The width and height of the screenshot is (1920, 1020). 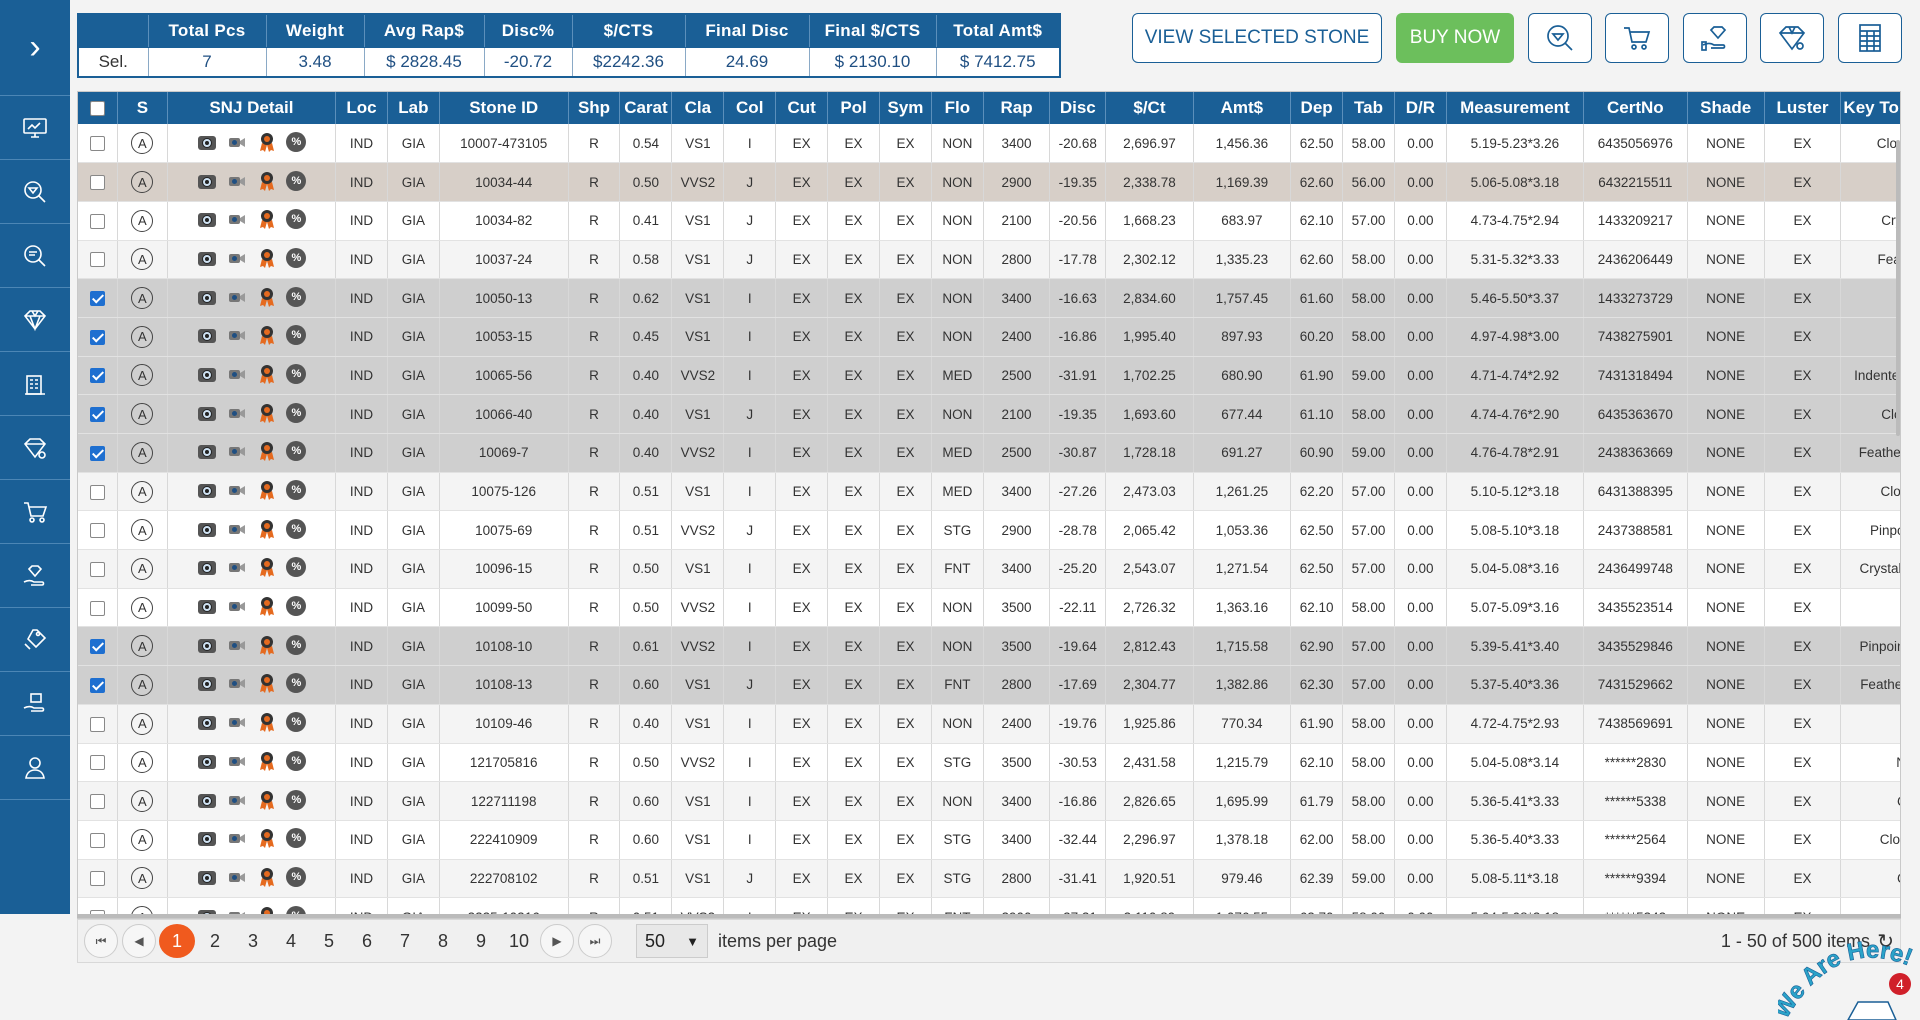 I want to click on column-header: Col, so click(x=750, y=108).